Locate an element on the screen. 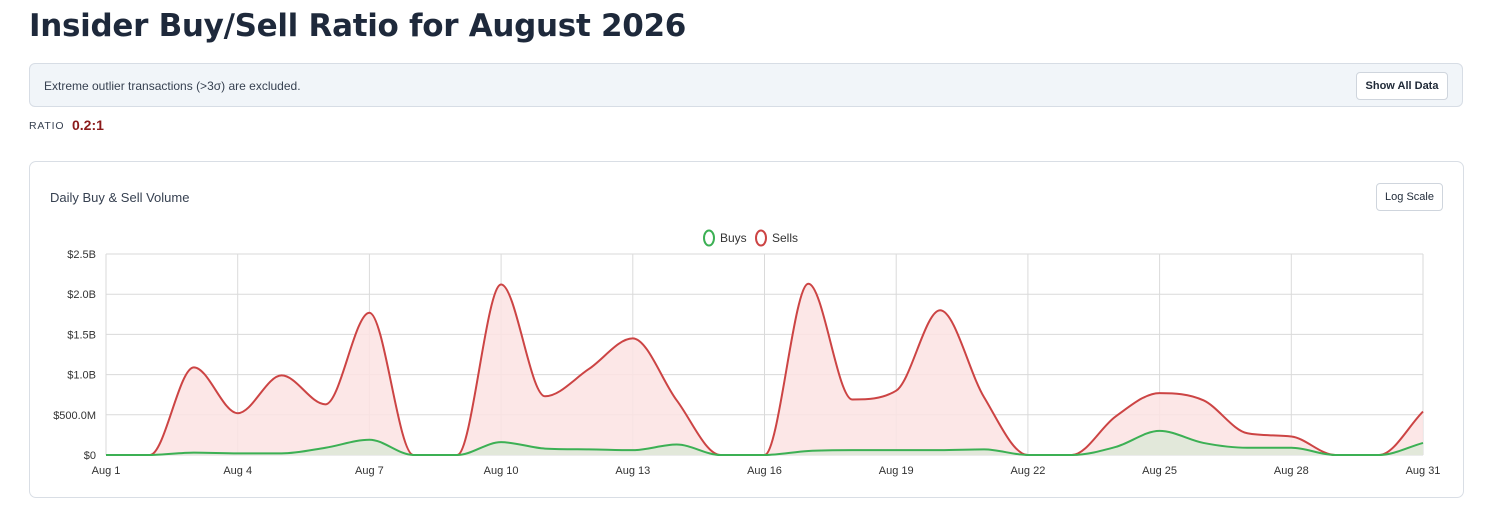 The image size is (1494, 518). buys-line is located at coordinates (764, 443).